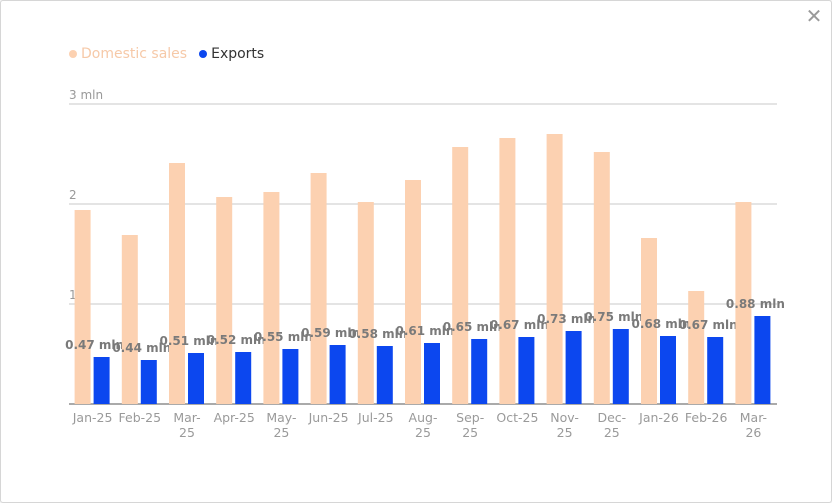  What do you see at coordinates (611, 417) in the screenshot?
I see `x-tick-label: Dec-` at bounding box center [611, 417].